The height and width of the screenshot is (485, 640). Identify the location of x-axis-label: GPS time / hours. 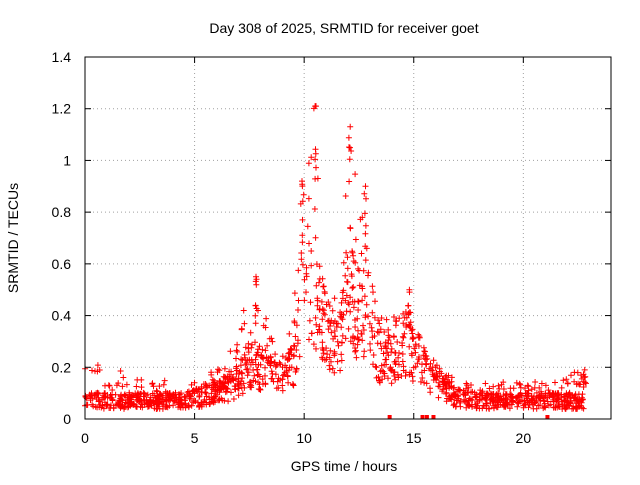
(344, 466).